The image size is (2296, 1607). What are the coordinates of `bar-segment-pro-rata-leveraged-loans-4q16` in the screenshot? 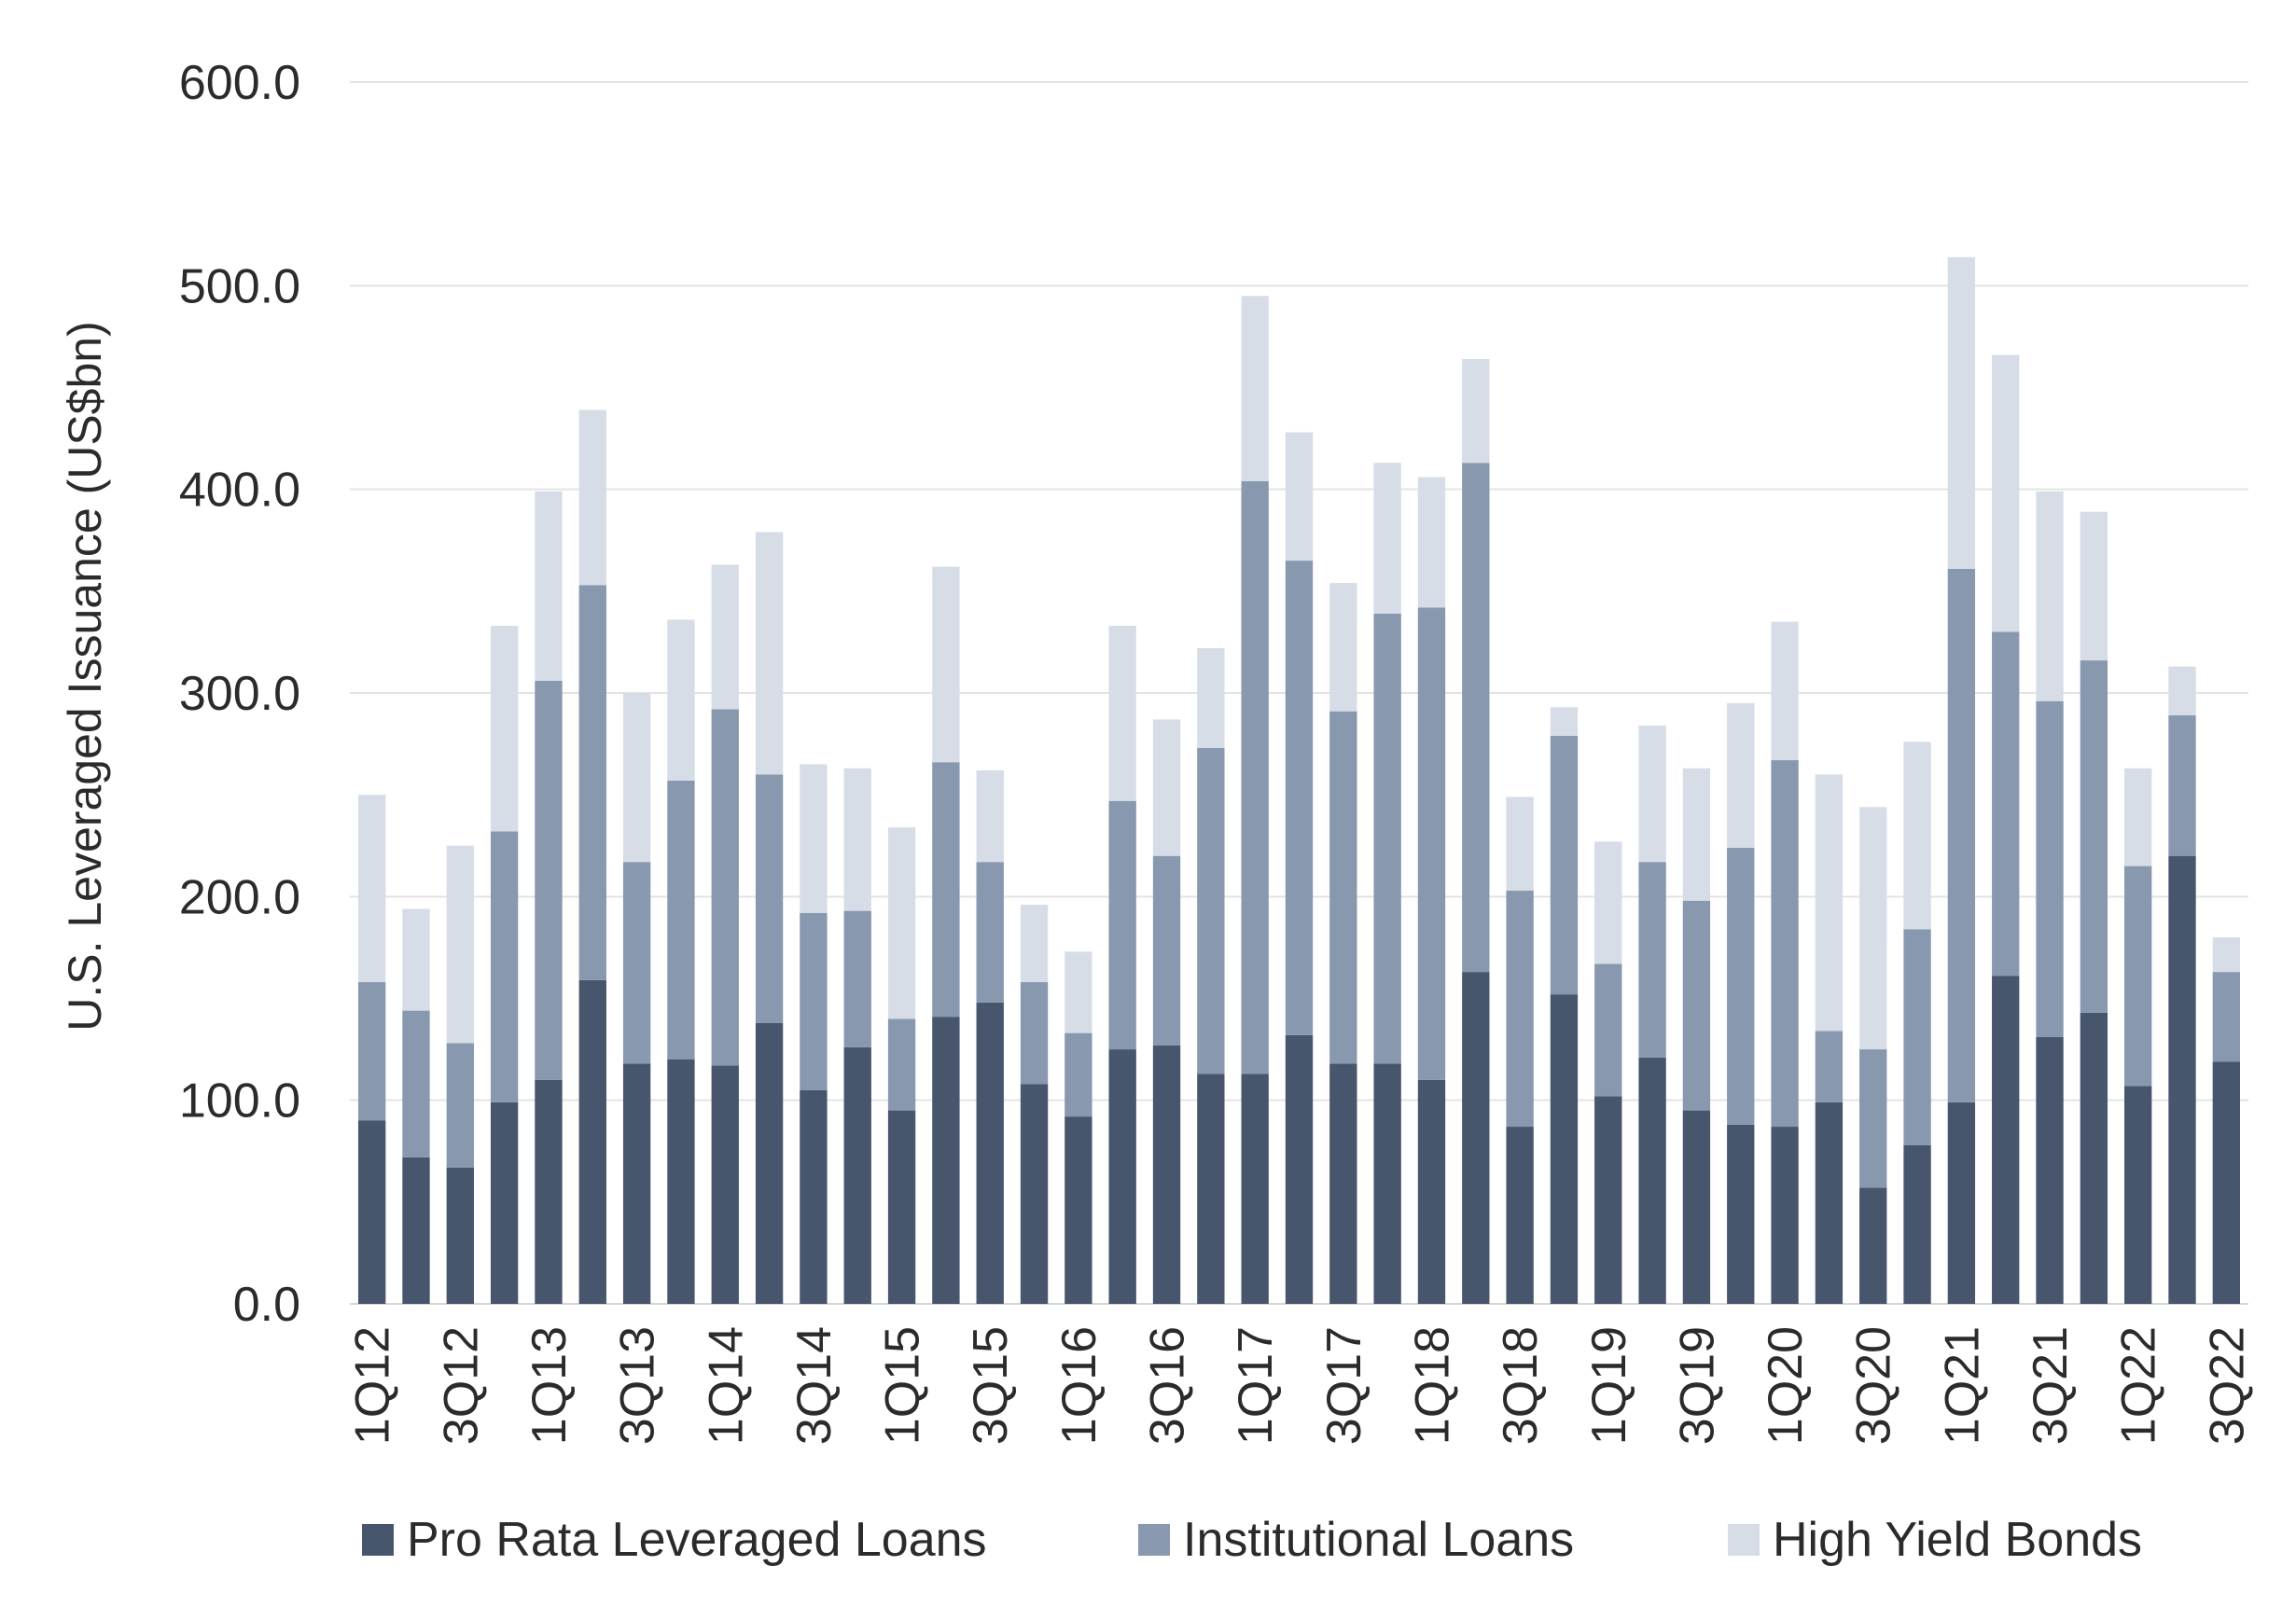 It's located at (1211, 1189).